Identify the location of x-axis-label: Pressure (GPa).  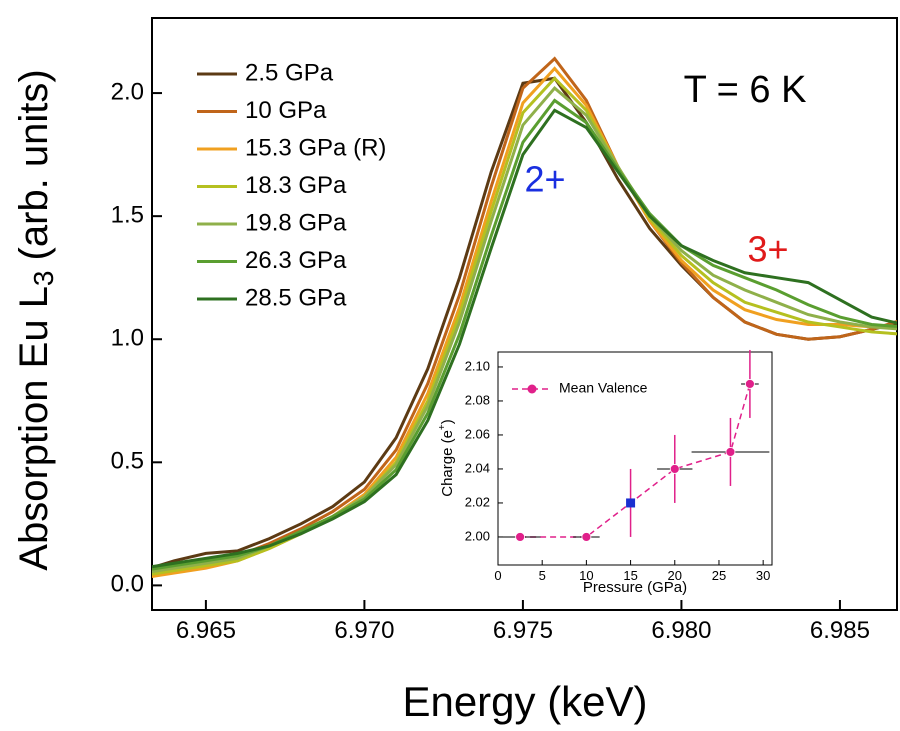
(635, 587).